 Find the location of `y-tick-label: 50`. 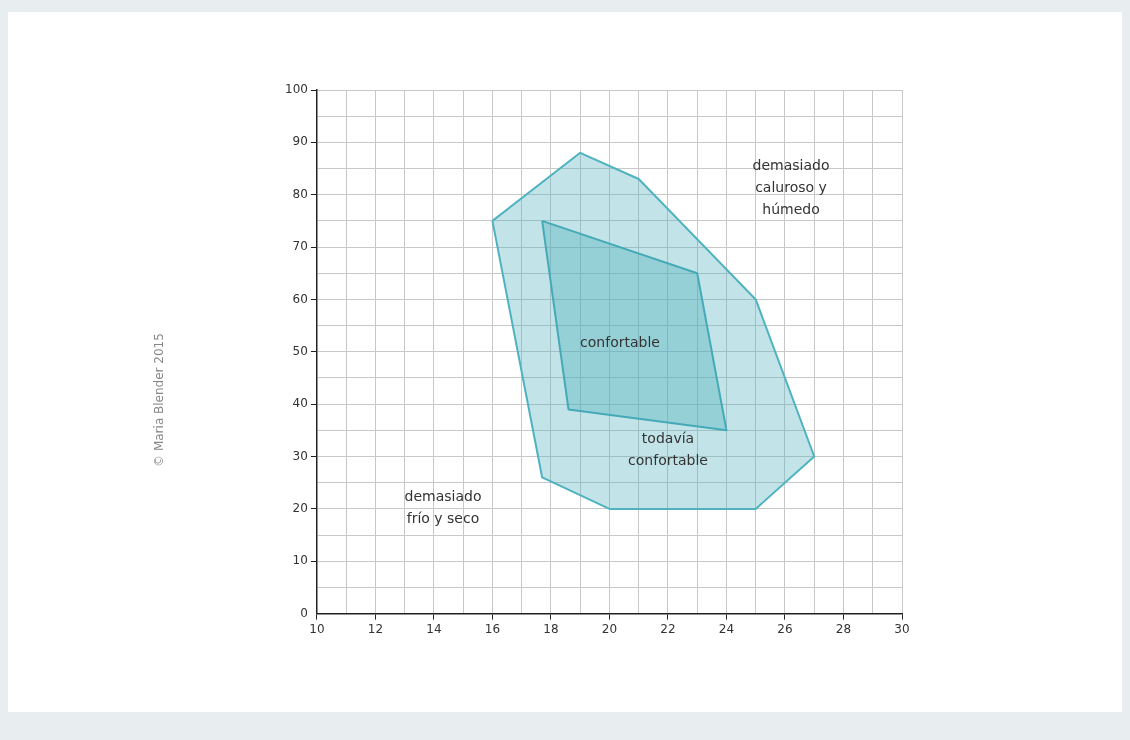

y-tick-label: 50 is located at coordinates (300, 350).